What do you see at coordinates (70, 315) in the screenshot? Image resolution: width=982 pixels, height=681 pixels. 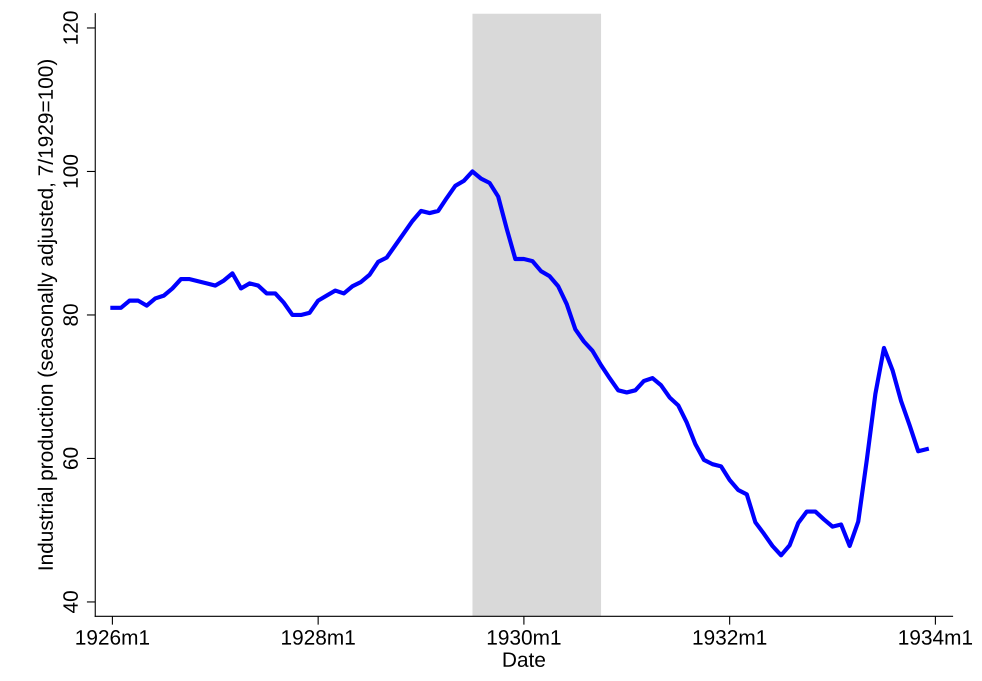 I see `y-tick-label: 80` at bounding box center [70, 315].